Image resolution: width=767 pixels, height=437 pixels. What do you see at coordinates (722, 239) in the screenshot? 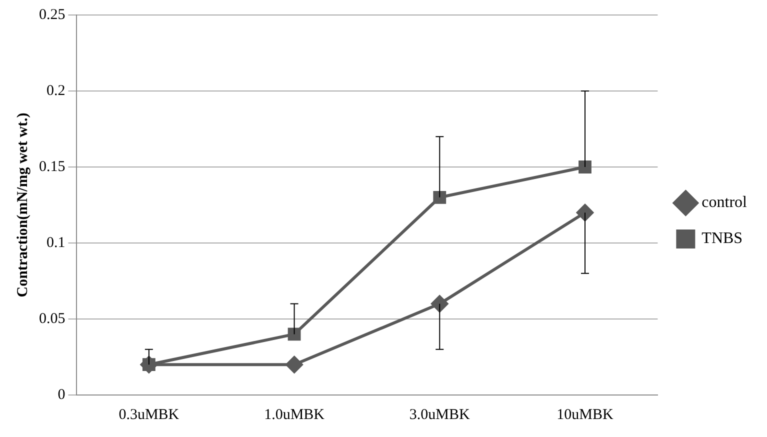
I see `legend-label: TNBS` at bounding box center [722, 239].